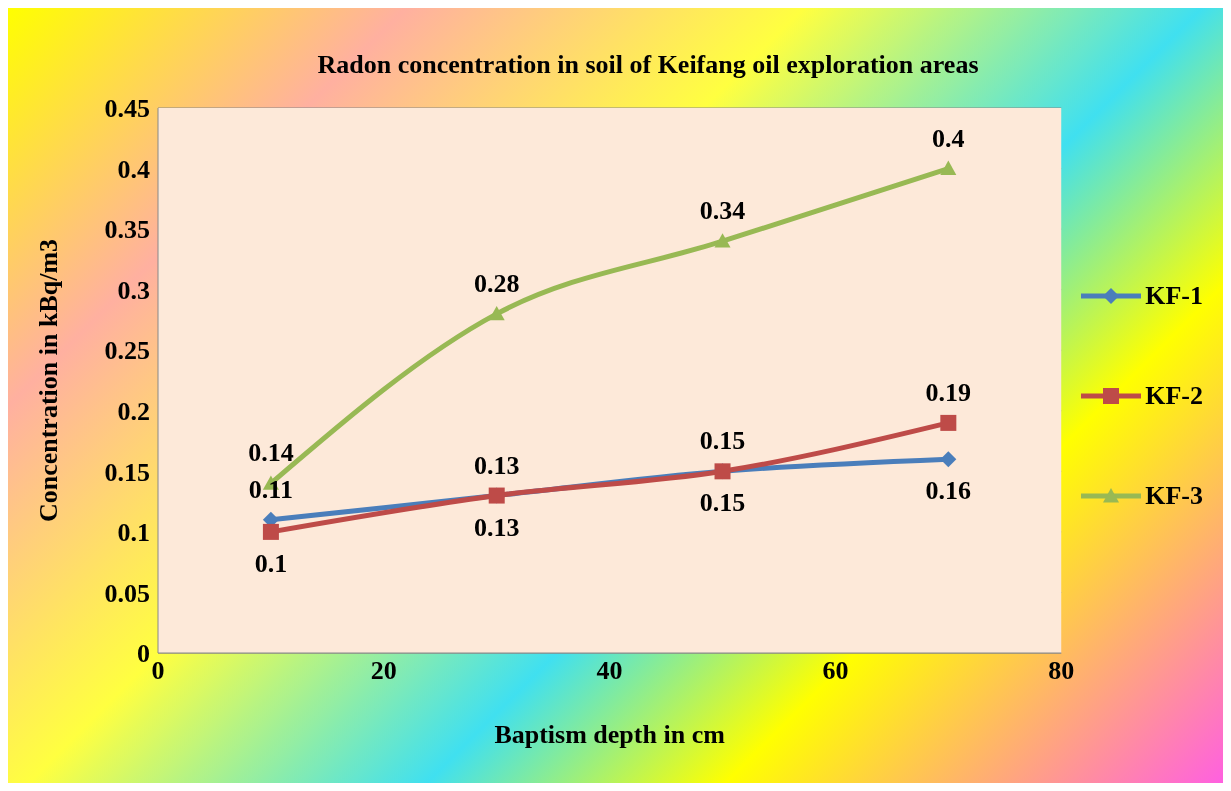 This screenshot has height=791, width=1231. What do you see at coordinates (610, 734) in the screenshot?
I see `x-axis-title: Baptism depth in cm` at bounding box center [610, 734].